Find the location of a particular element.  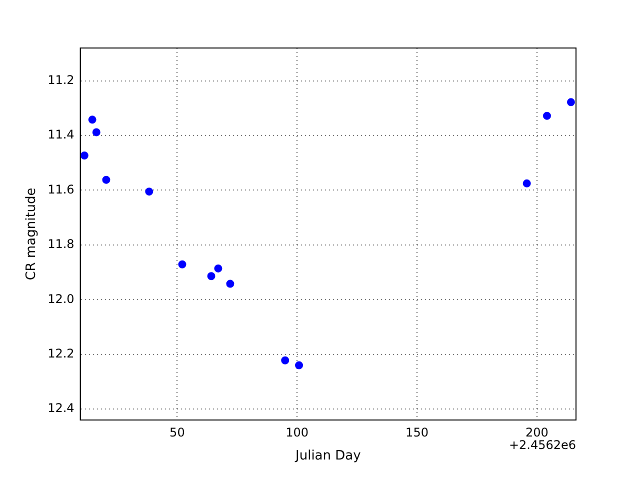

x-tick-label: 100 is located at coordinates (297, 432).